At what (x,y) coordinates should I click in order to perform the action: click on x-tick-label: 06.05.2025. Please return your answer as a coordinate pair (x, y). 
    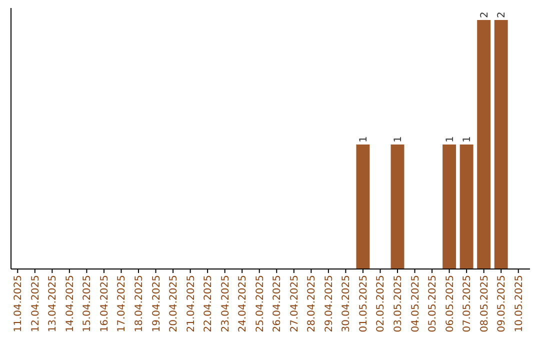
    Looking at the image, I should click on (450, 303).